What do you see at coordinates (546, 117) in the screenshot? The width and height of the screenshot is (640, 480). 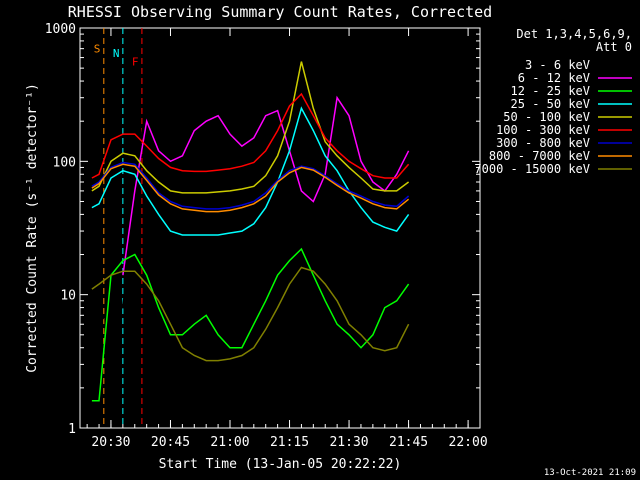 I see `legend-label-5: 50 - 100 keV` at bounding box center [546, 117].